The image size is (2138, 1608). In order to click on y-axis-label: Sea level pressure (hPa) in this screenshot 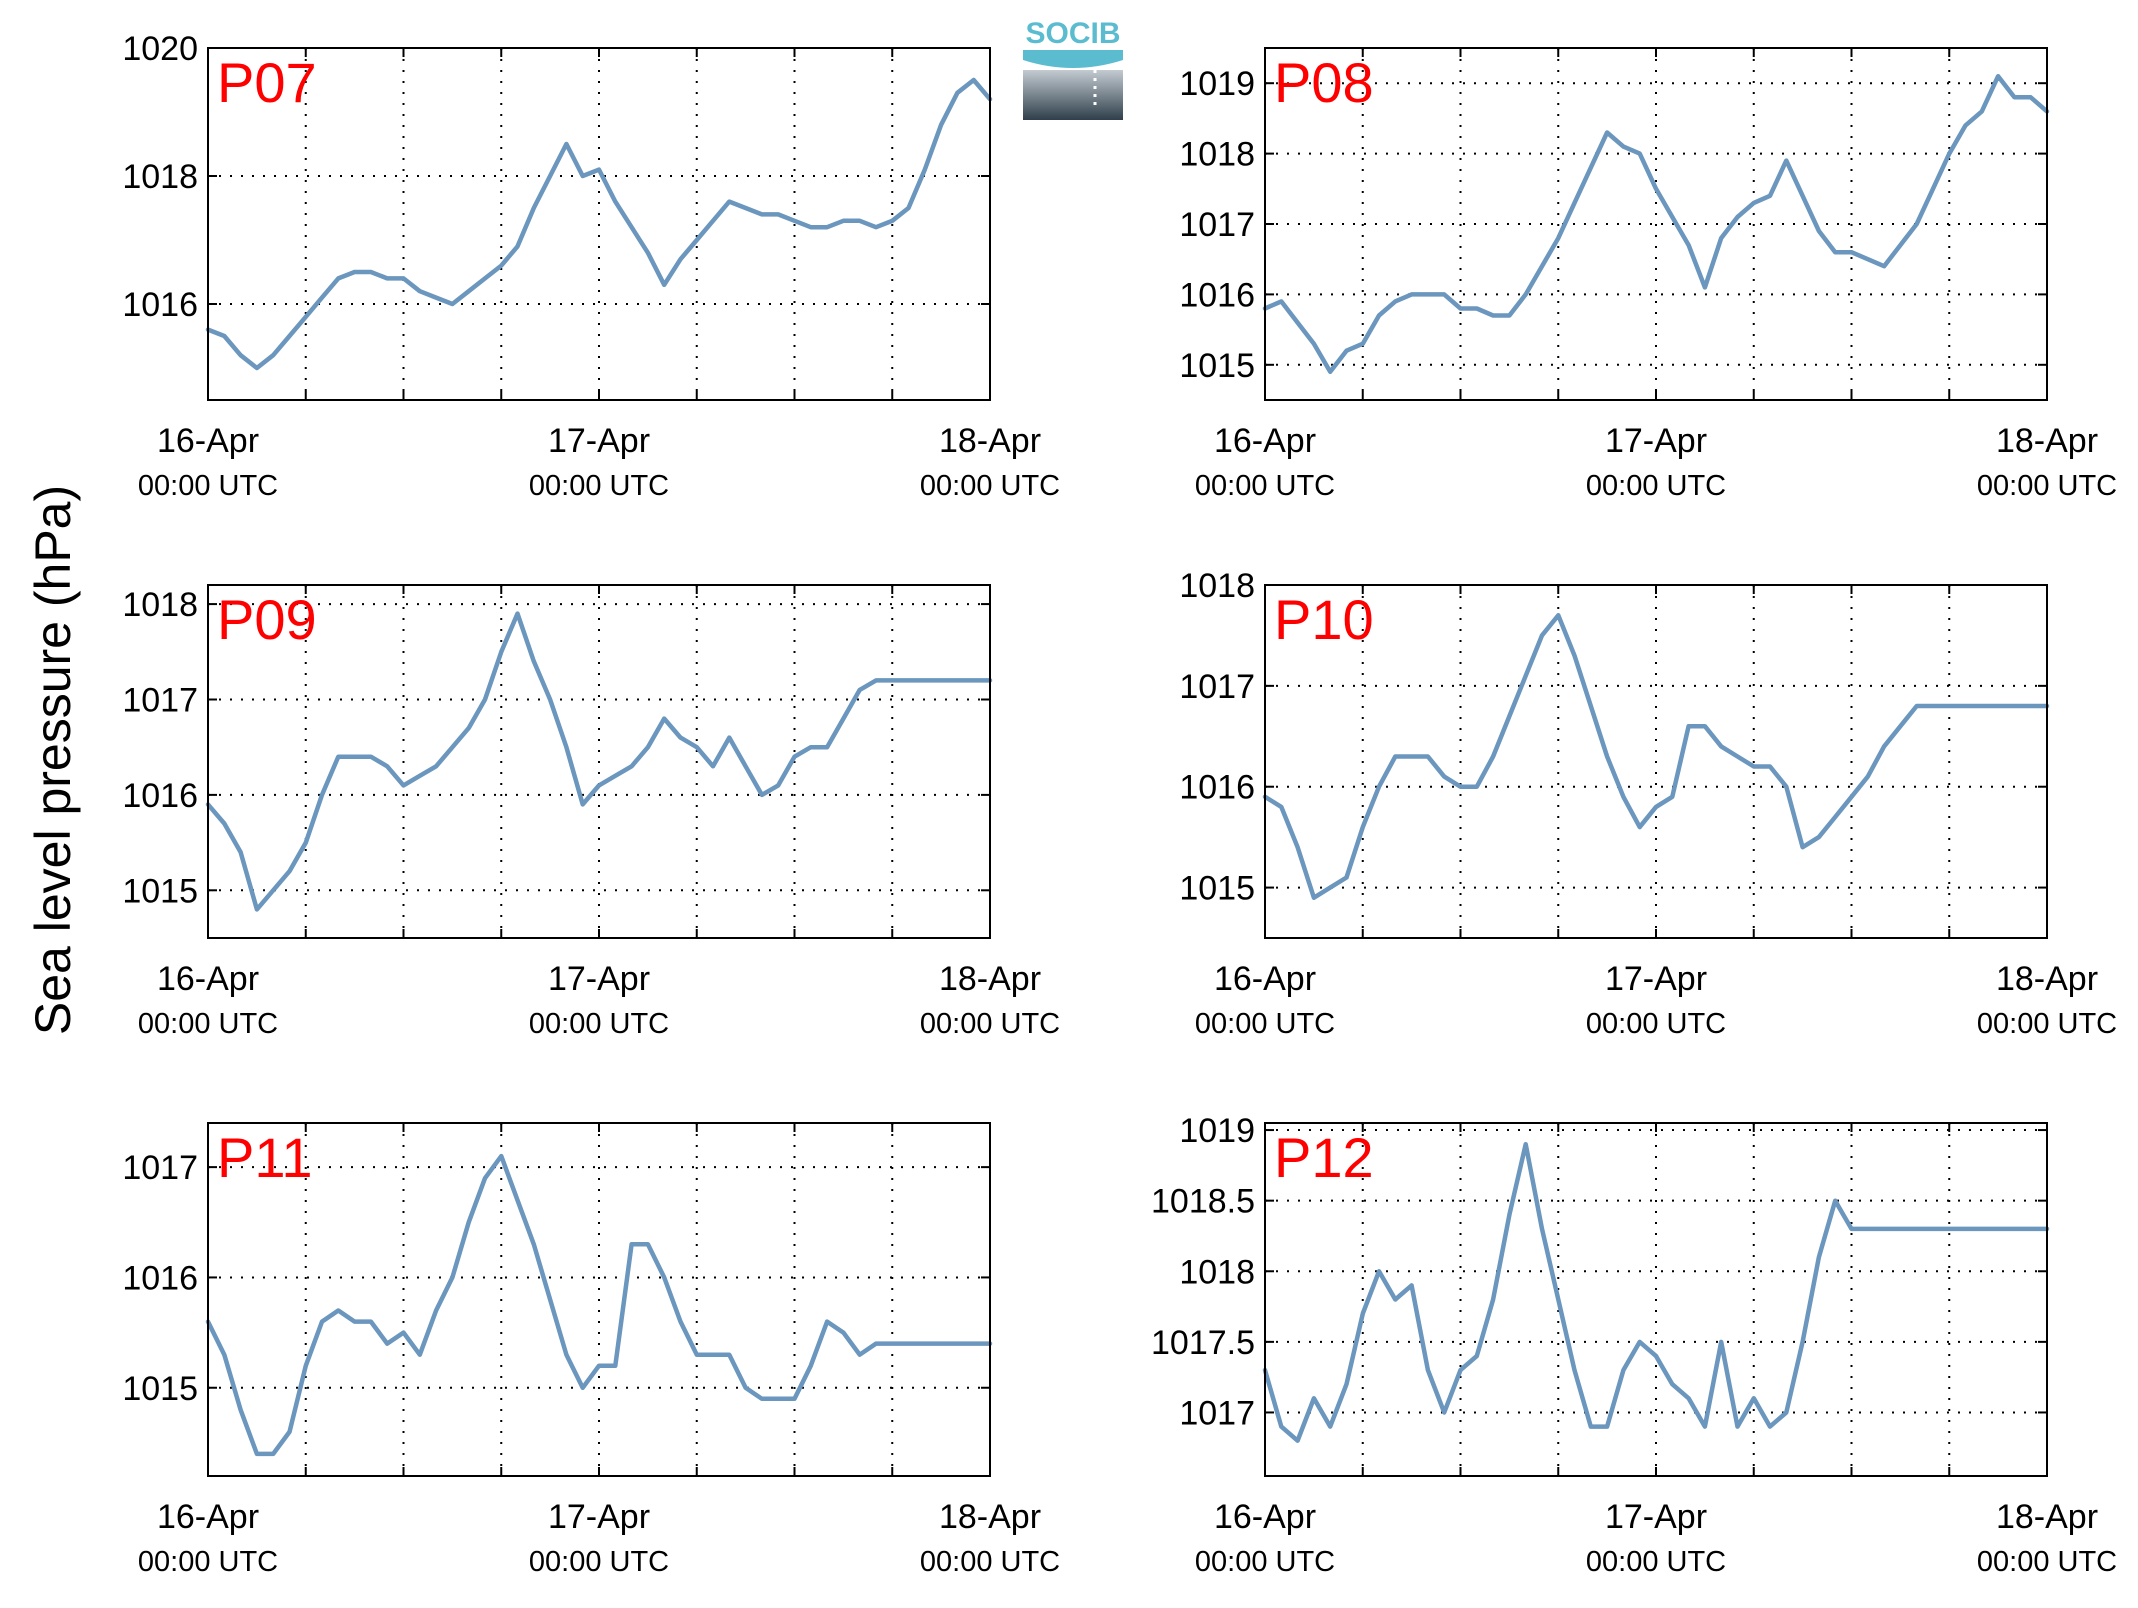, I will do `click(53, 760)`.